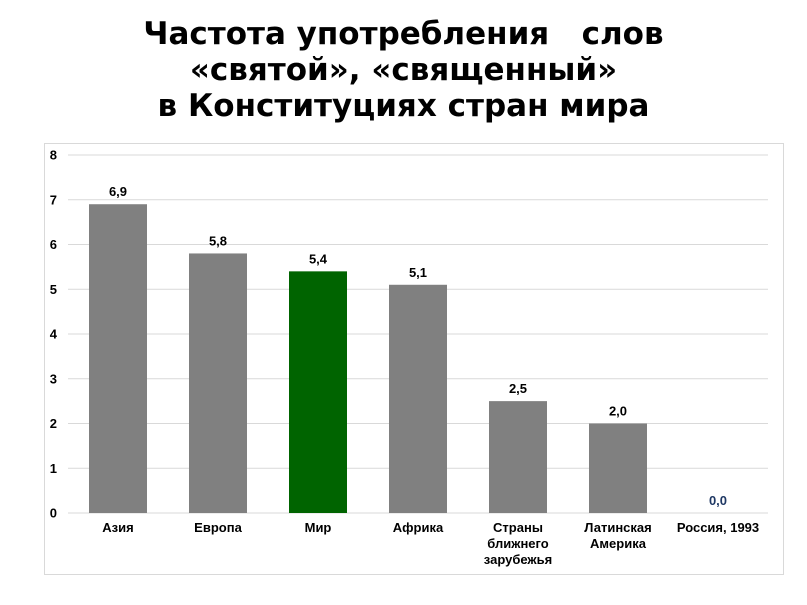 Image resolution: width=807 pixels, height=605 pixels. Describe the element at coordinates (403, 34) in the screenshot. I see `chart-title-line-1: Частота употребления слов` at that location.